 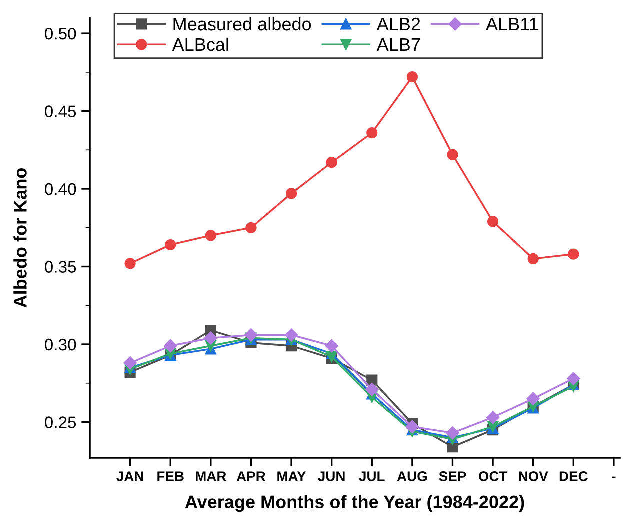 What do you see at coordinates (211, 477) in the screenshot?
I see `x-tick-label: MAR` at bounding box center [211, 477].